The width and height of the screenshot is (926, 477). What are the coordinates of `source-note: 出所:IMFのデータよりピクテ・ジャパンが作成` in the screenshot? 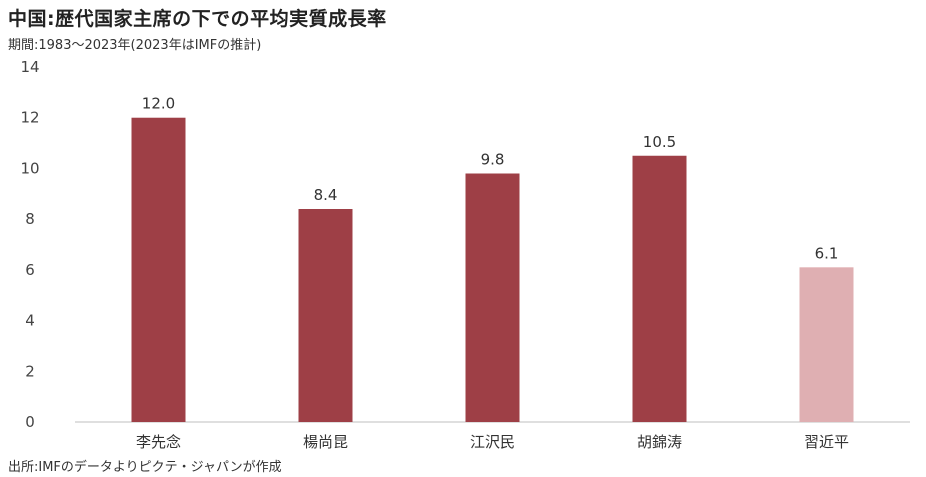 It's located at (145, 467).